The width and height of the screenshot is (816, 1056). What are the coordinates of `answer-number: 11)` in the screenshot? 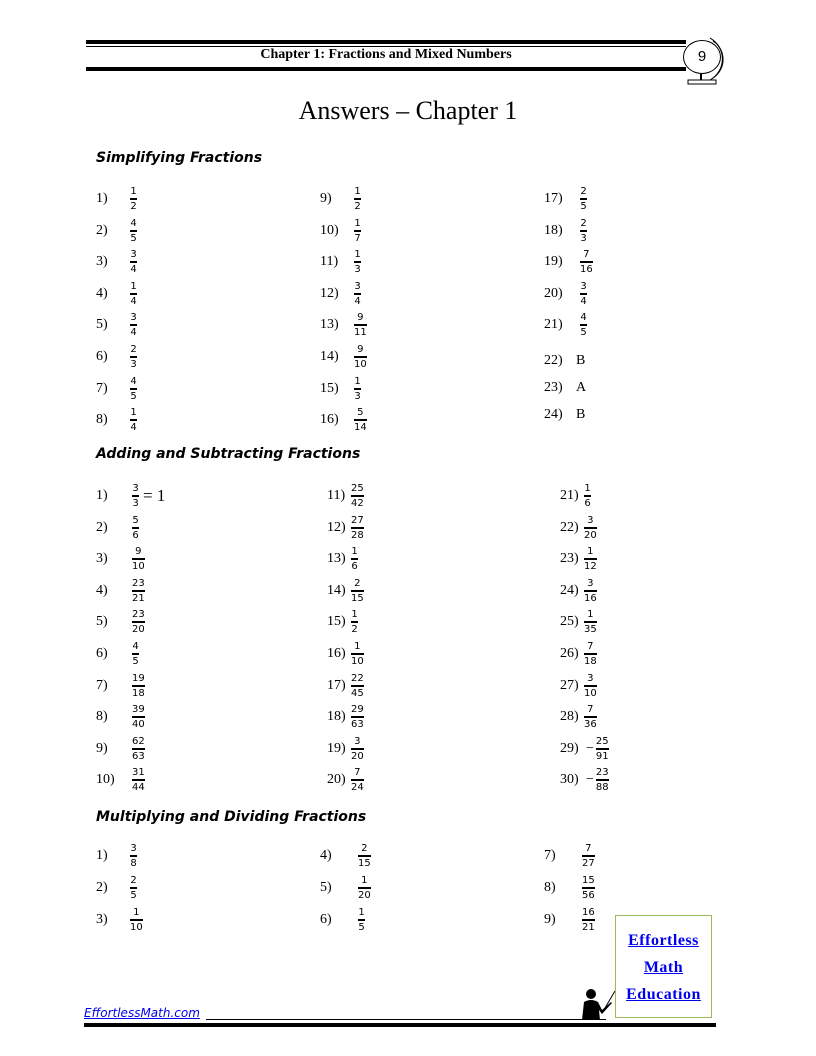 It's located at (336, 495).